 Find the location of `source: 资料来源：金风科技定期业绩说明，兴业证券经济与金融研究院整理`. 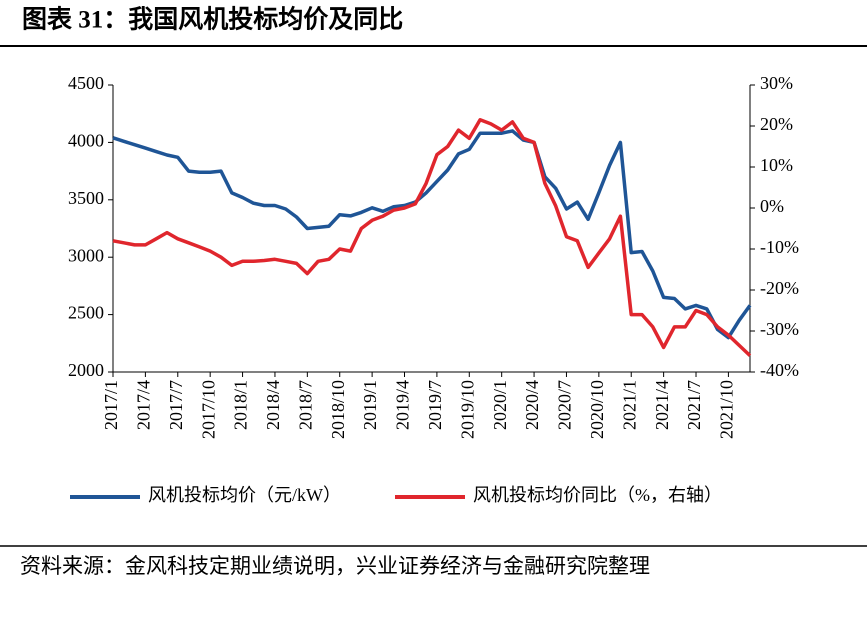

source: 资料来源：金风科技定期业绩说明，兴业证券经济与金融研究院整理 is located at coordinates (335, 566).